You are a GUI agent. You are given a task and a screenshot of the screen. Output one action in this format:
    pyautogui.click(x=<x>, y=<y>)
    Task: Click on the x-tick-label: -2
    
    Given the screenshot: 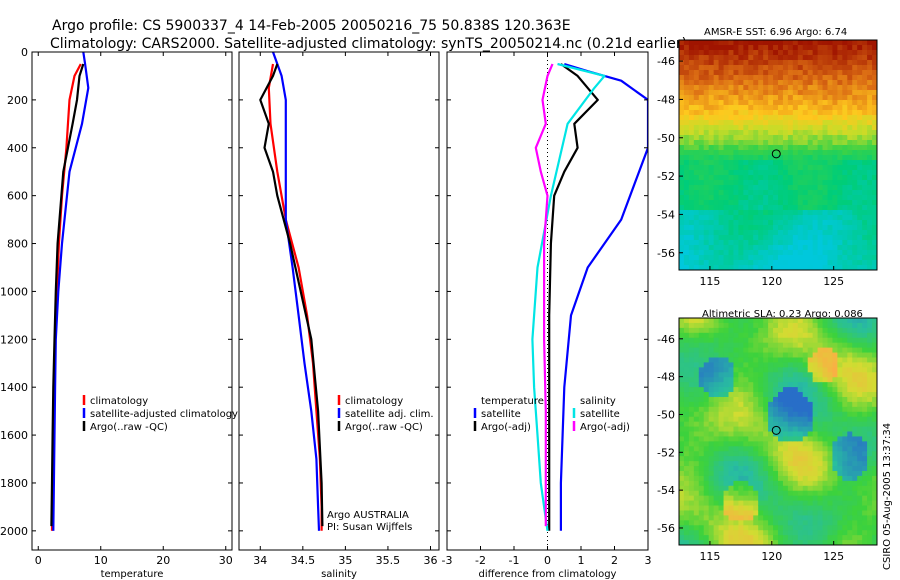 What is the action you would take?
    pyautogui.click(x=480, y=560)
    